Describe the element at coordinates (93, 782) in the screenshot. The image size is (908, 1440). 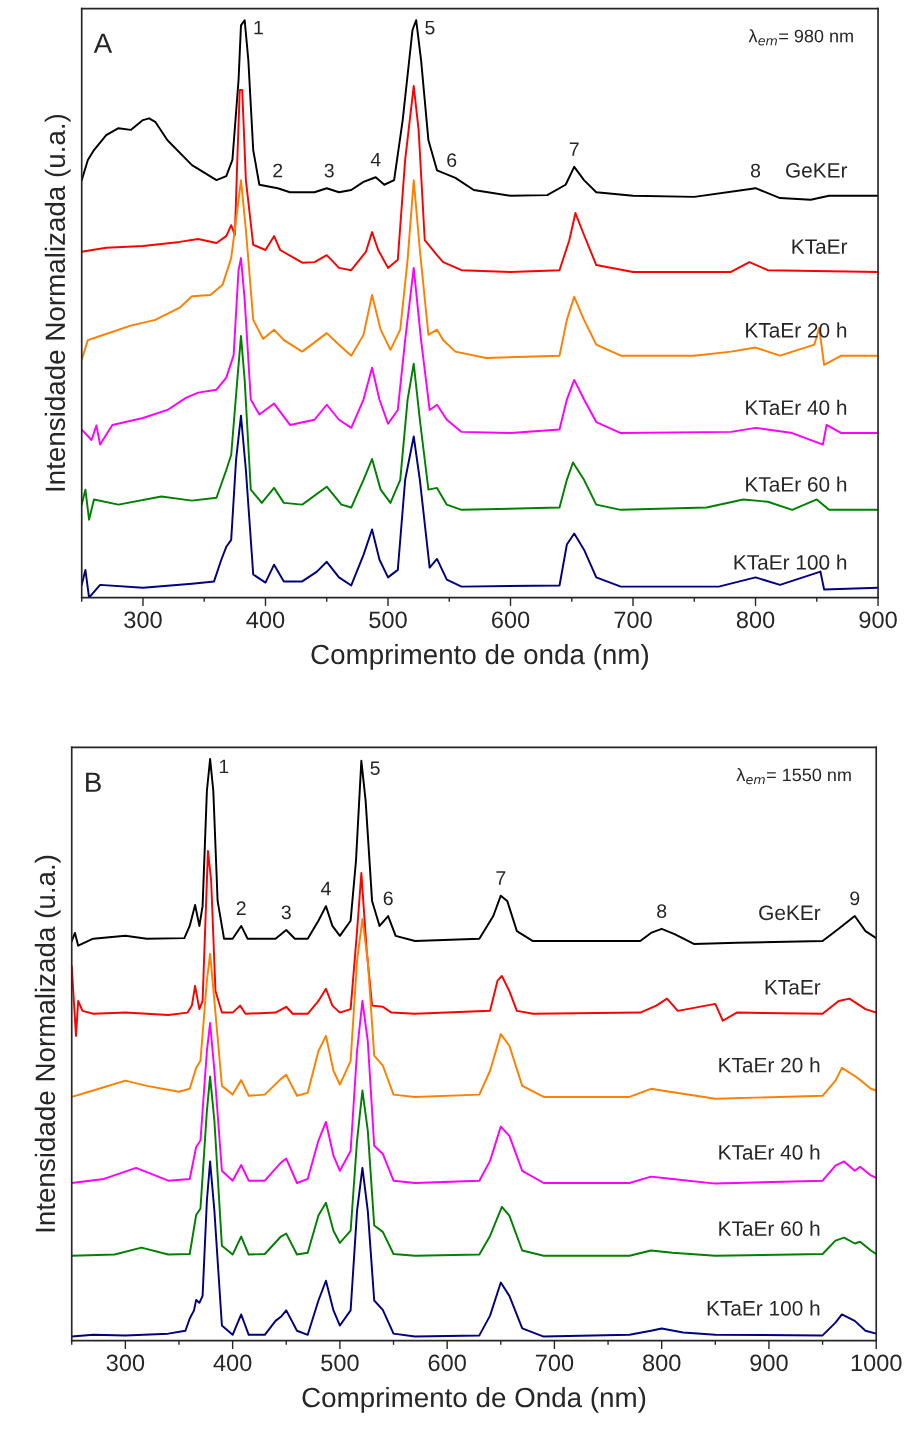
I see `chart-title: B` at that location.